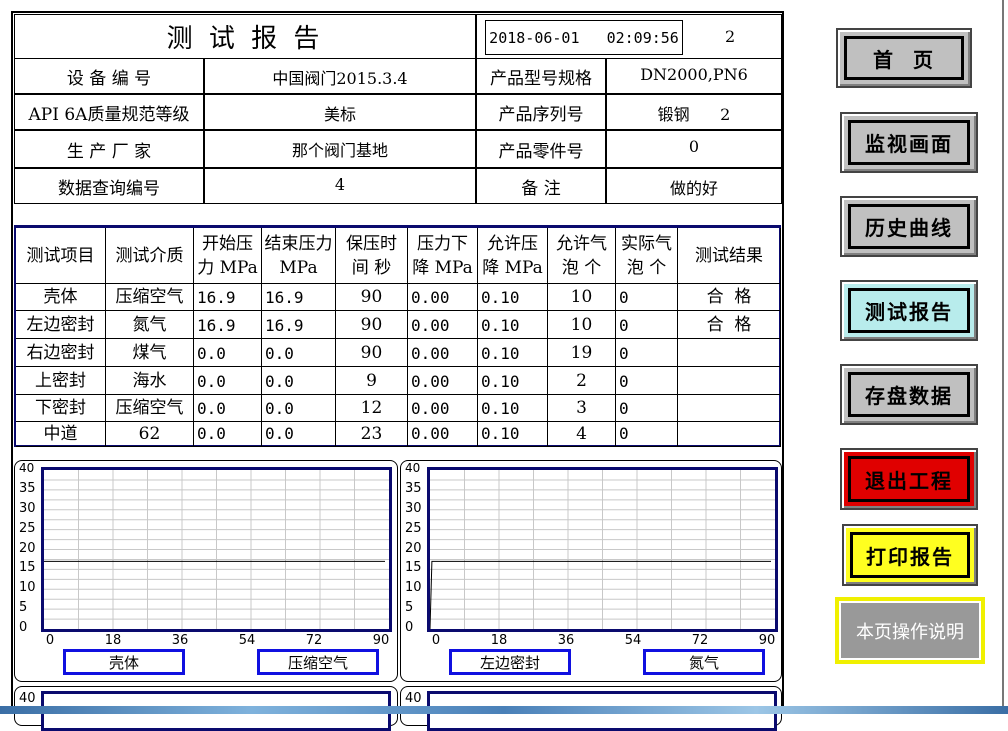 The image size is (1008, 731). I want to click on window-edge, so click(1003, 357).